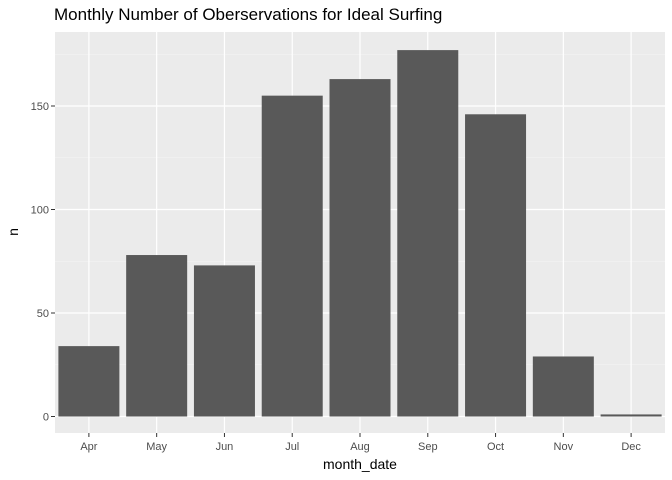 This screenshot has width=672, height=480. Describe the element at coordinates (428, 233) in the screenshot. I see `bar-sep` at that location.